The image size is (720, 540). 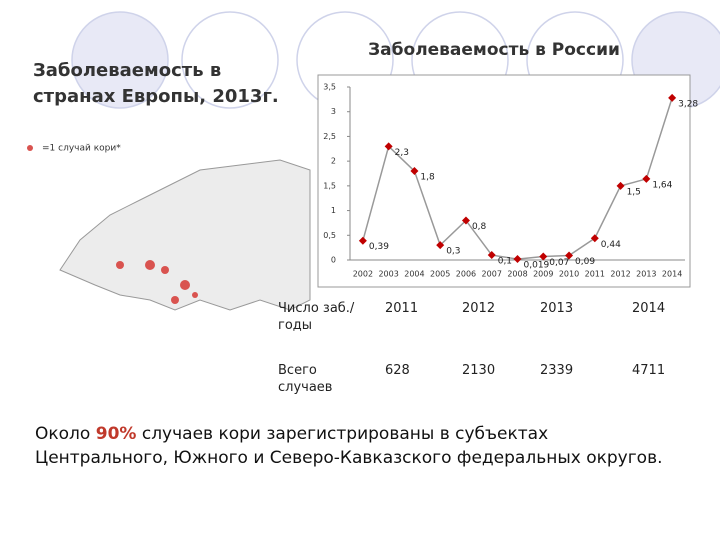 I want to click on note-text: Около, so click(x=65, y=434).